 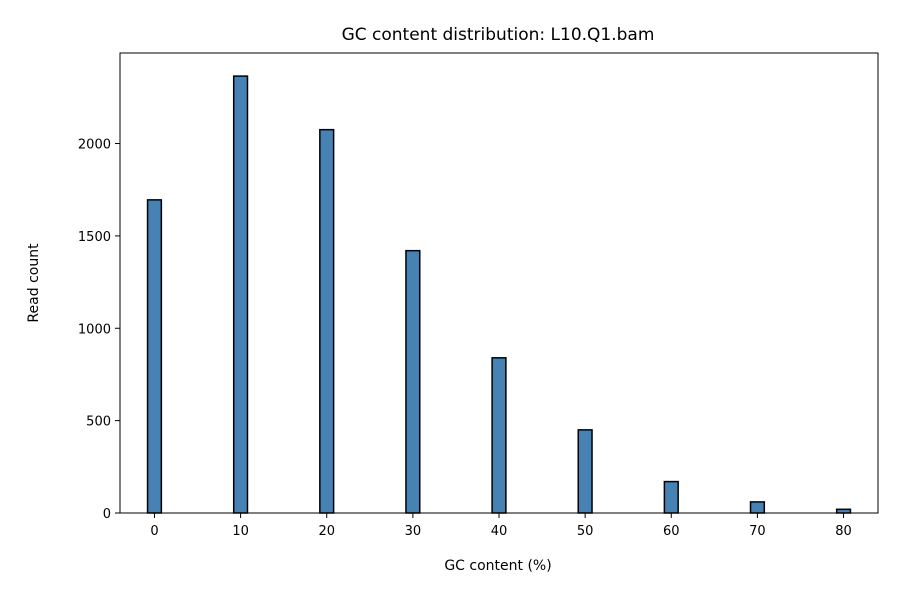 I want to click on y-axis-label: Read count, so click(x=34, y=283).